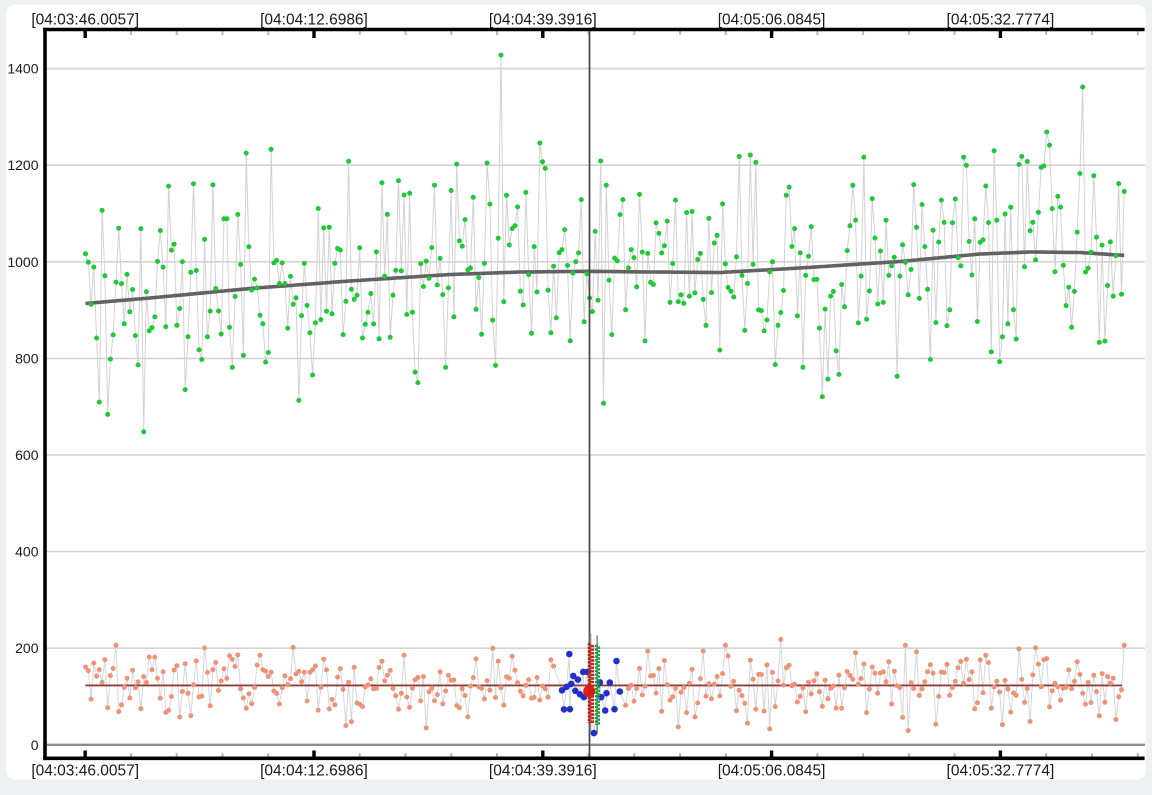 The height and width of the screenshot is (795, 1152). What do you see at coordinates (27, 455) in the screenshot?
I see `svg-text: 600` at bounding box center [27, 455].